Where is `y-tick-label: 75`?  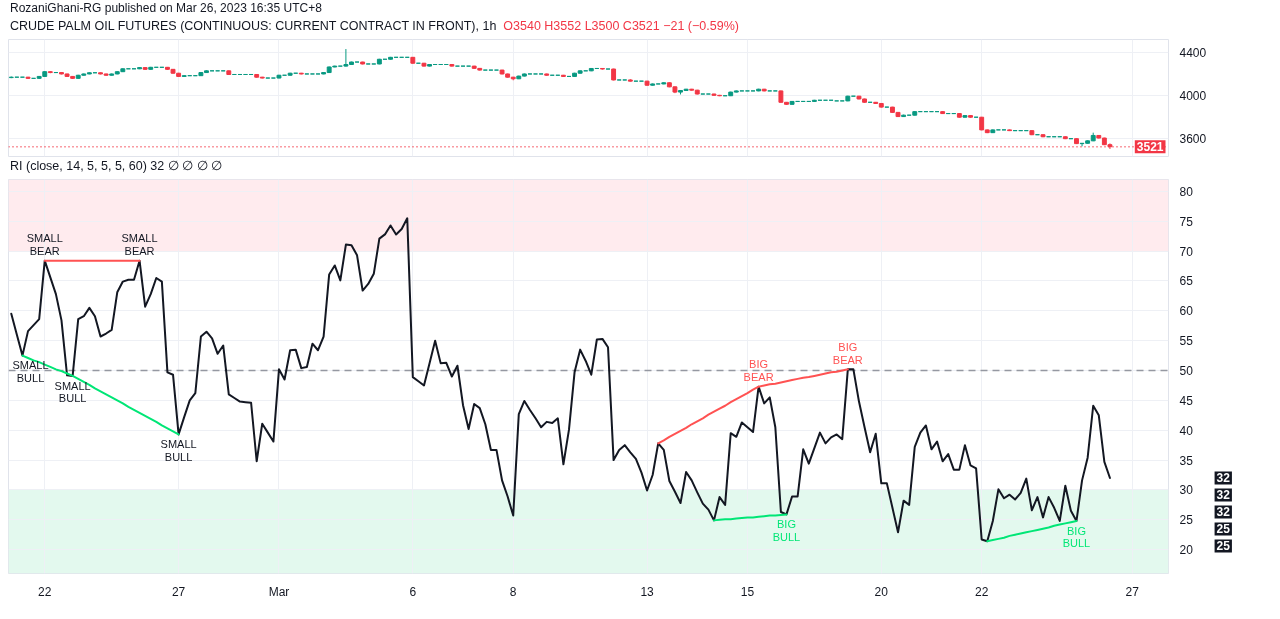
y-tick-label: 75 is located at coordinates (1186, 221).